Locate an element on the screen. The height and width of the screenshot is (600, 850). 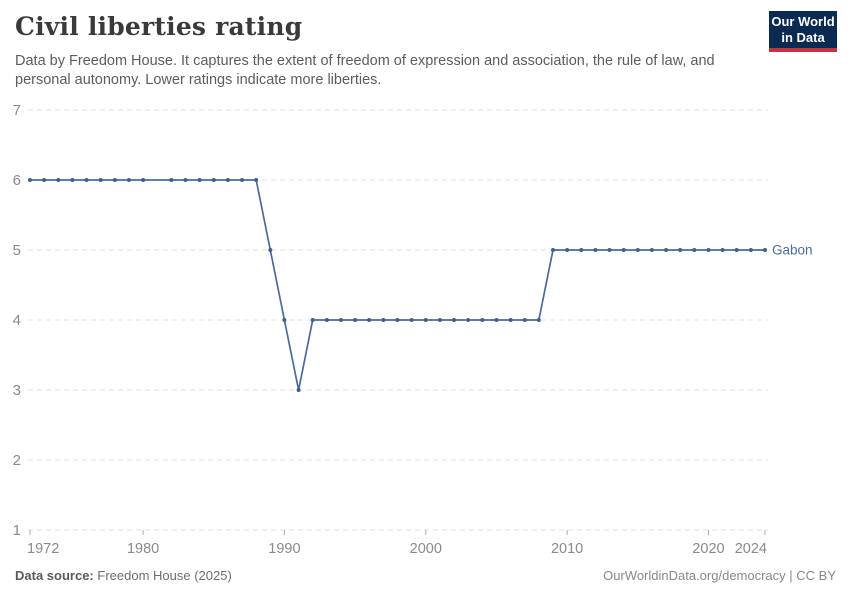
x-axis-label: 1990 is located at coordinates (284, 549).